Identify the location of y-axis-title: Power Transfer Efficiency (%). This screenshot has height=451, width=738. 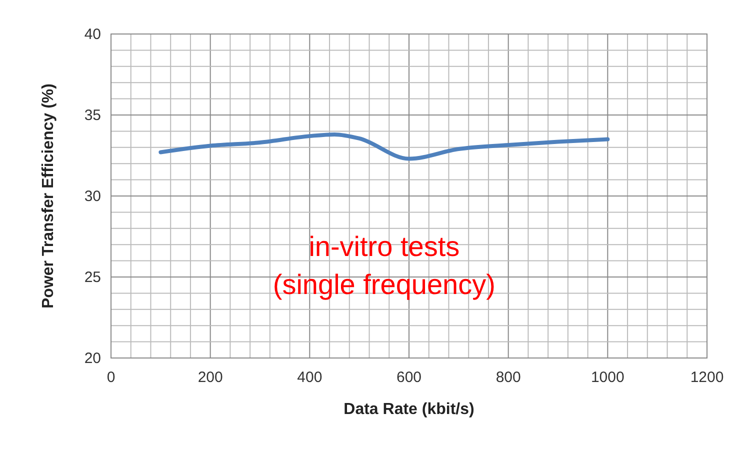
(48, 196).